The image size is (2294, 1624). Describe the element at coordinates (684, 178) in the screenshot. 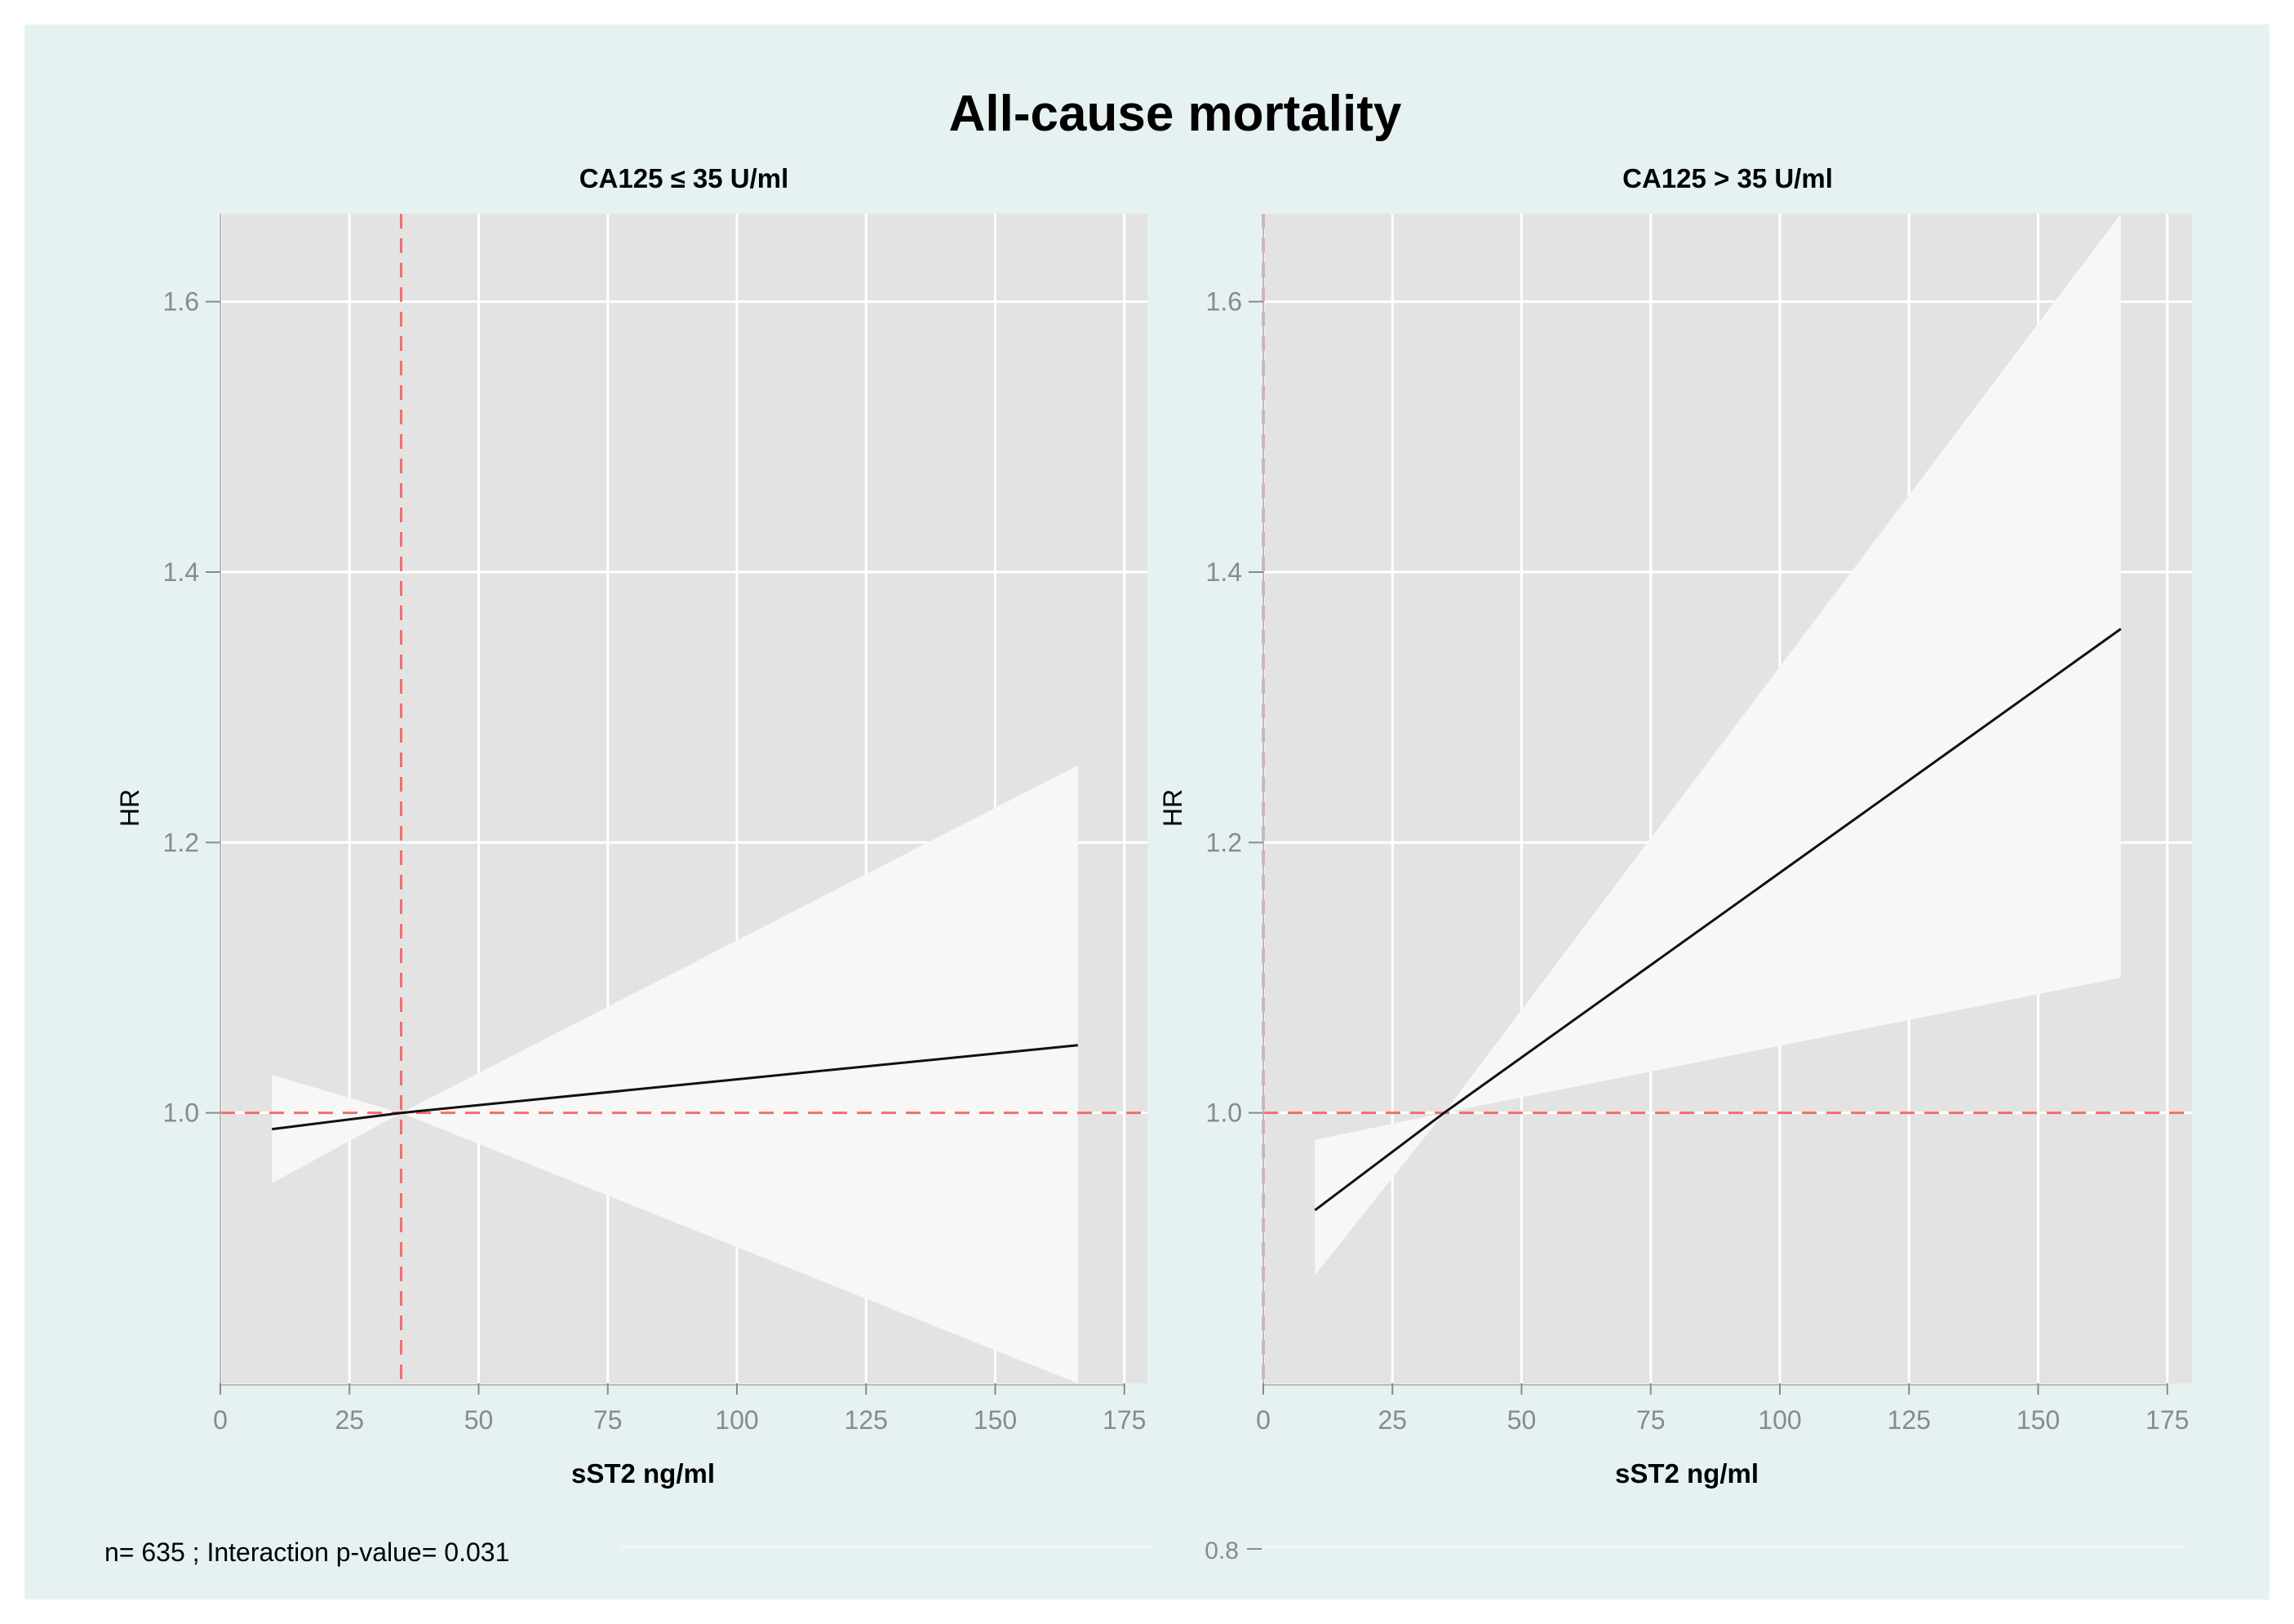

I see `panel-title: CA125 ≤ 35 U/ml` at that location.